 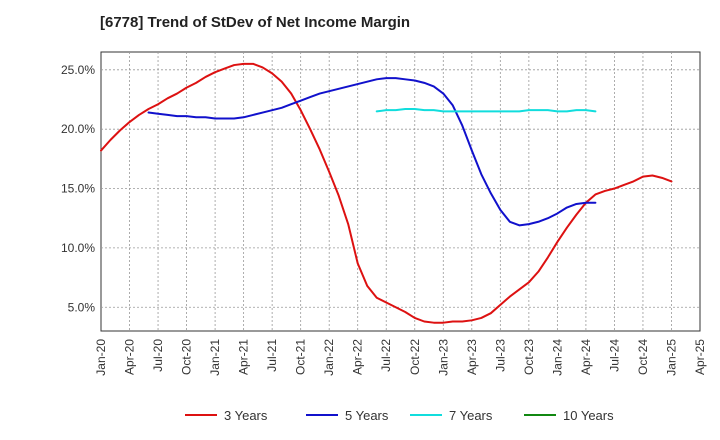 What do you see at coordinates (671, 357) in the screenshot?
I see `x-tick-label: Jan-25` at bounding box center [671, 357].